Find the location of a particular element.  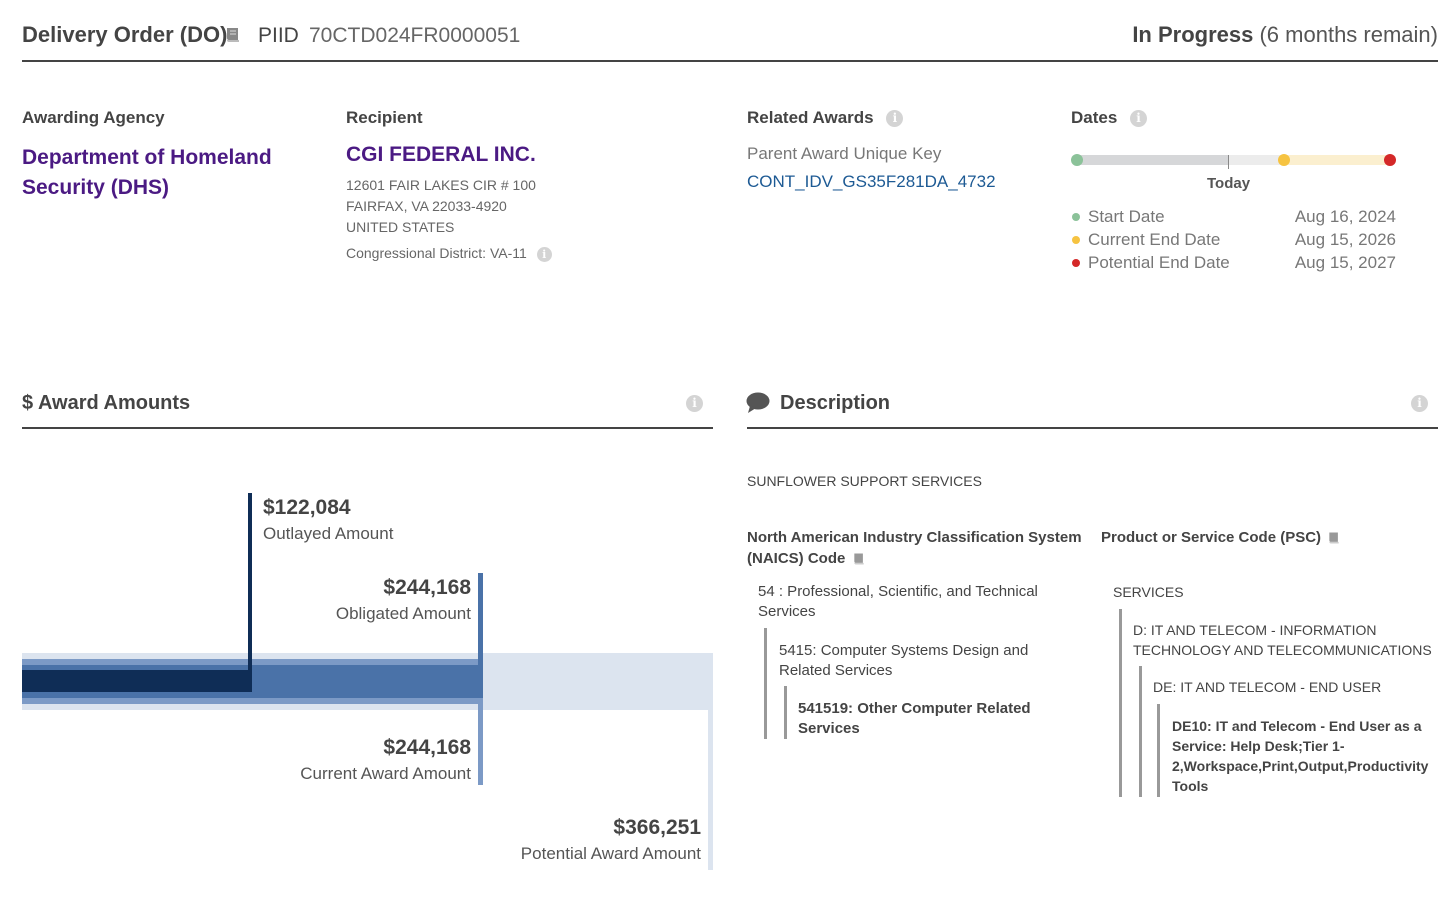

awarding-agency-link: Department of Homeland Security (DHS) is located at coordinates (147, 172).